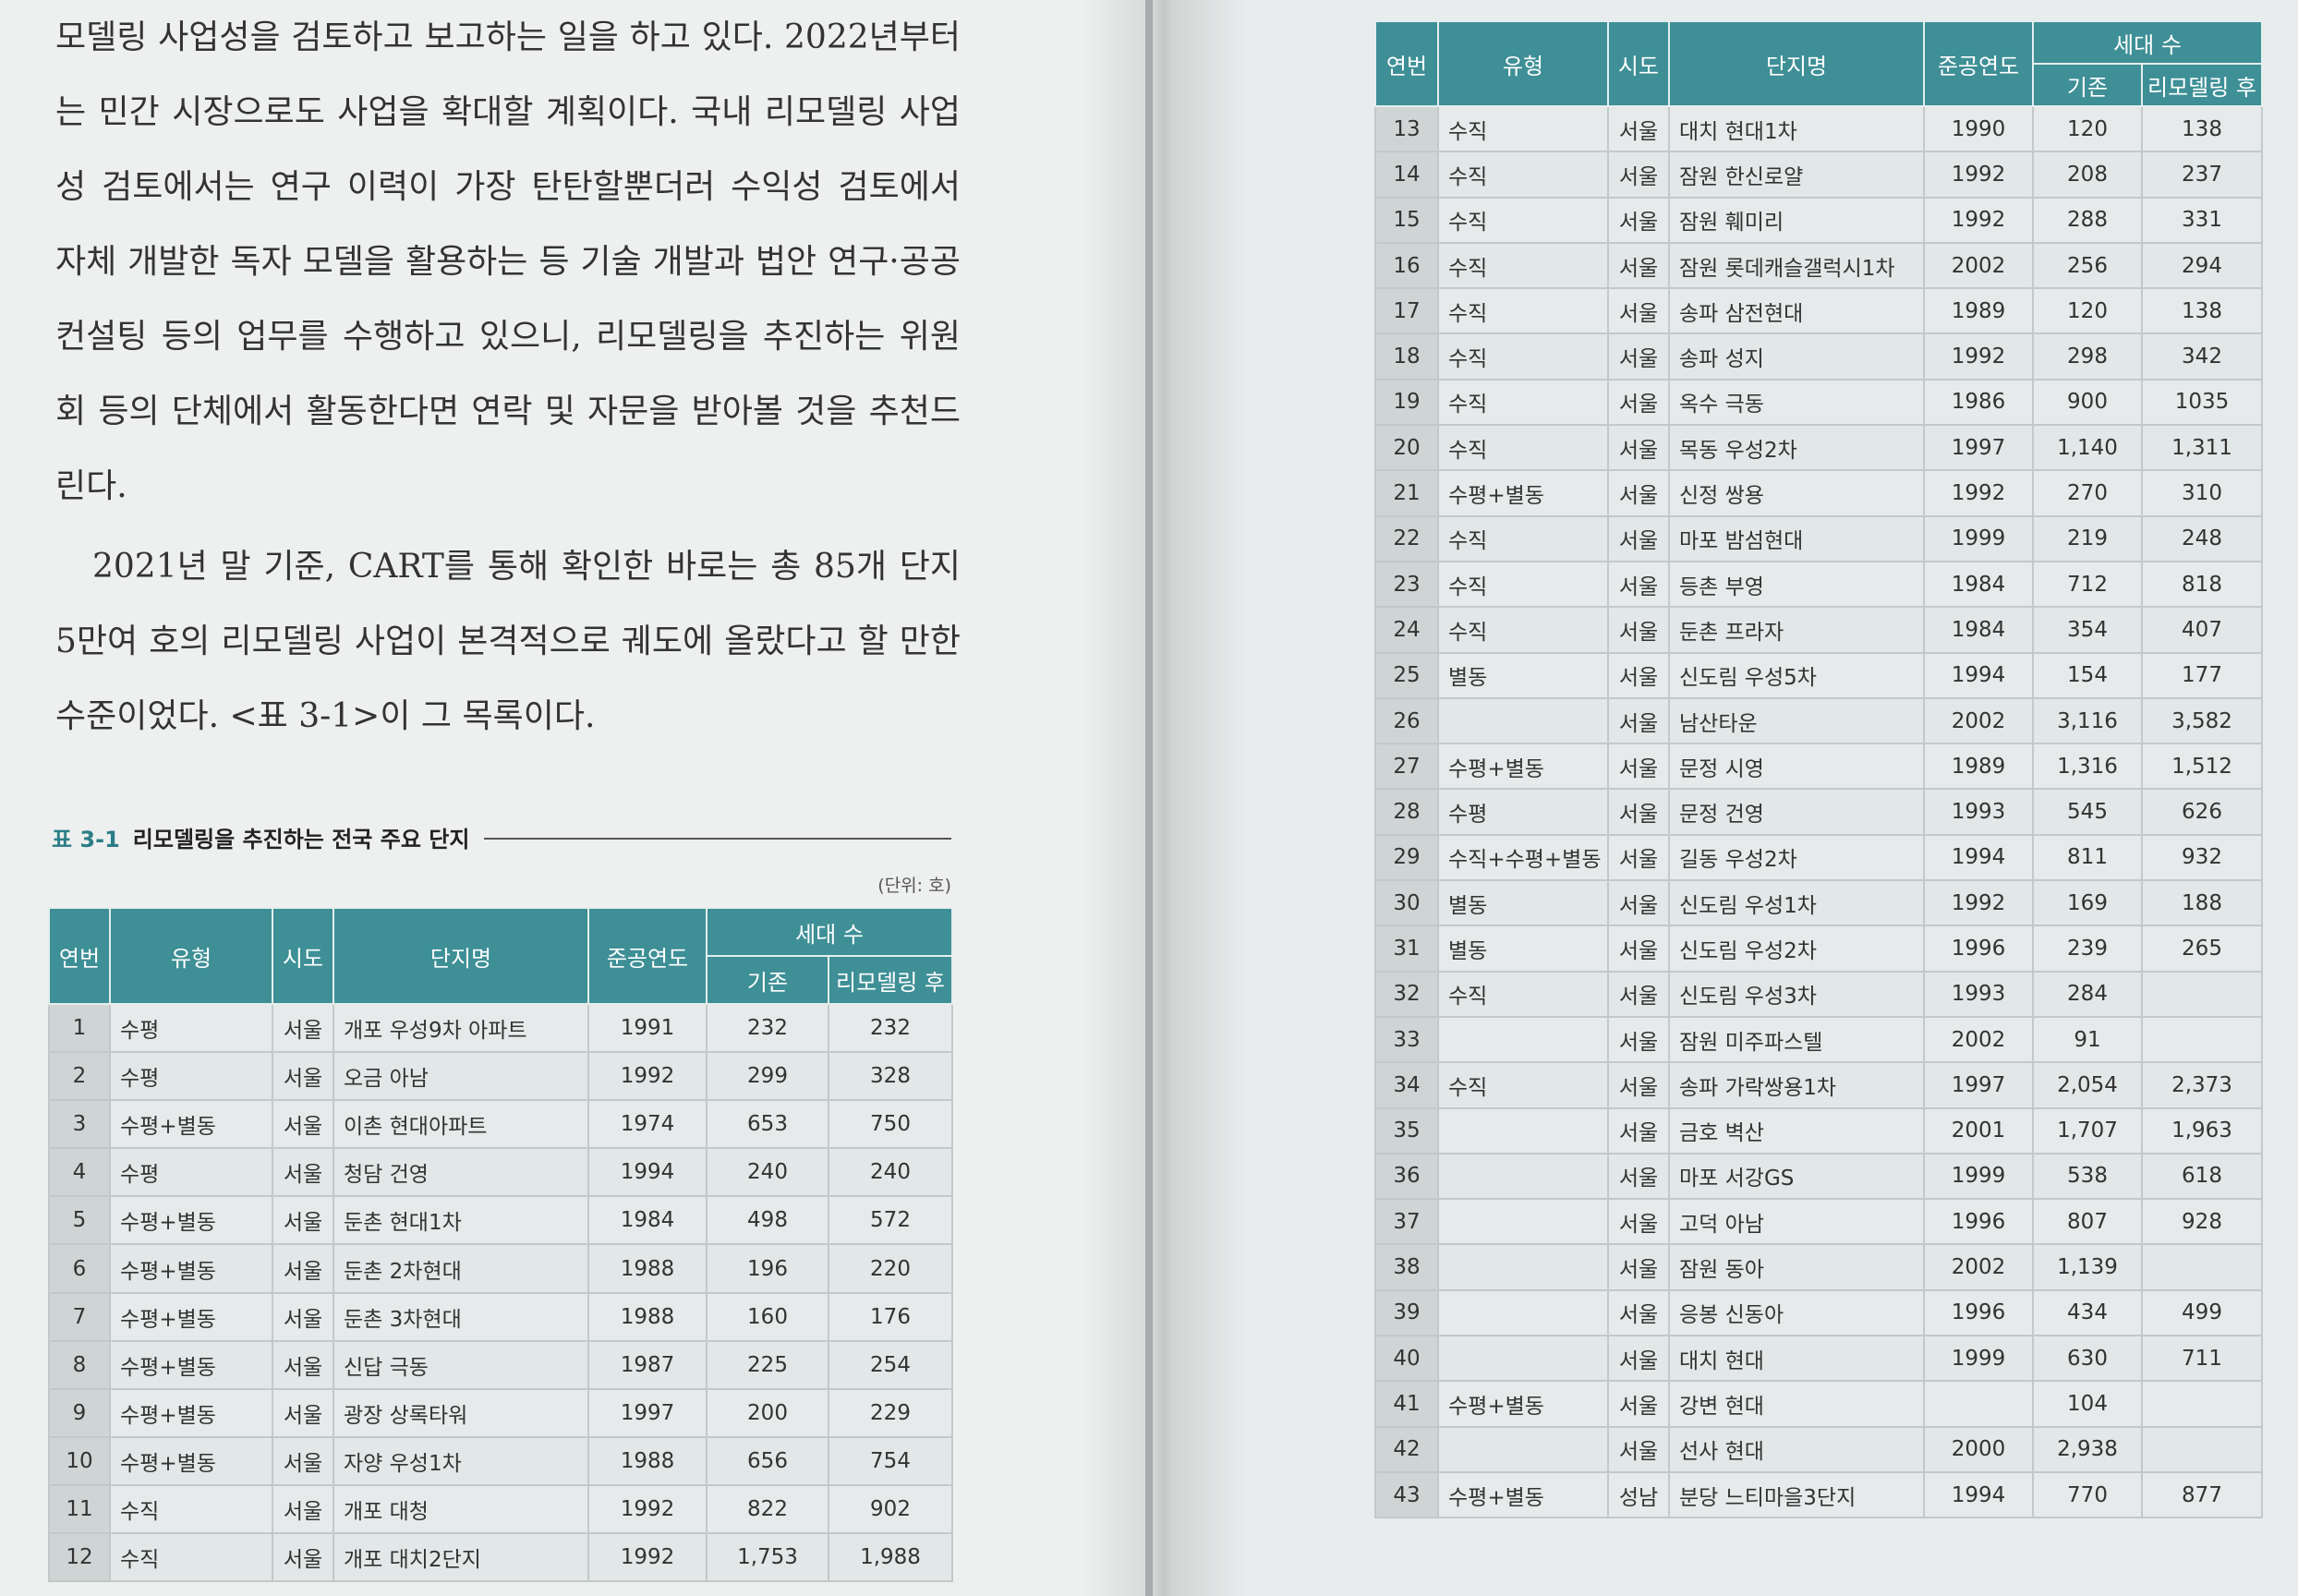 The image size is (2298, 1596). What do you see at coordinates (1819, 448) in the screenshot?
I see `table-row: 20 수직 서울 목동 우성2차 1997 1,140 1,311` at bounding box center [1819, 448].